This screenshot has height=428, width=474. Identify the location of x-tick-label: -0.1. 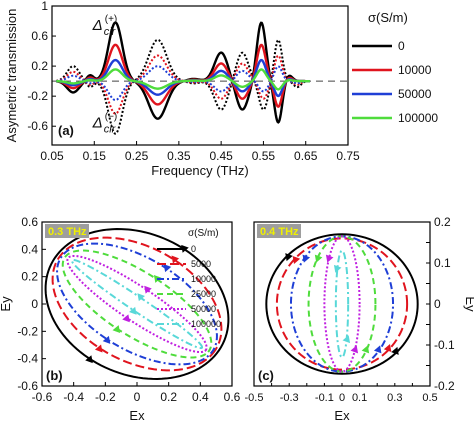
(324, 398).